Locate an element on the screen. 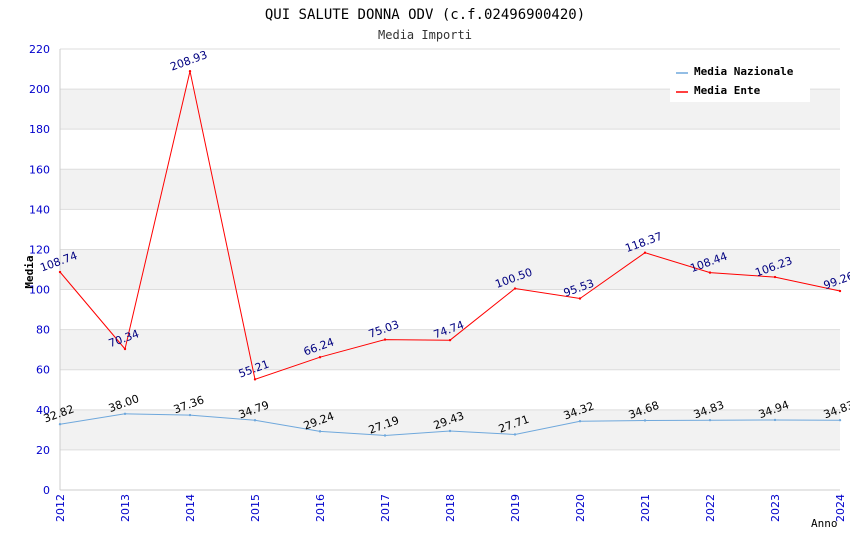 The width and height of the screenshot is (850, 550). data-point-media-nazionale-2021 is located at coordinates (645, 420).